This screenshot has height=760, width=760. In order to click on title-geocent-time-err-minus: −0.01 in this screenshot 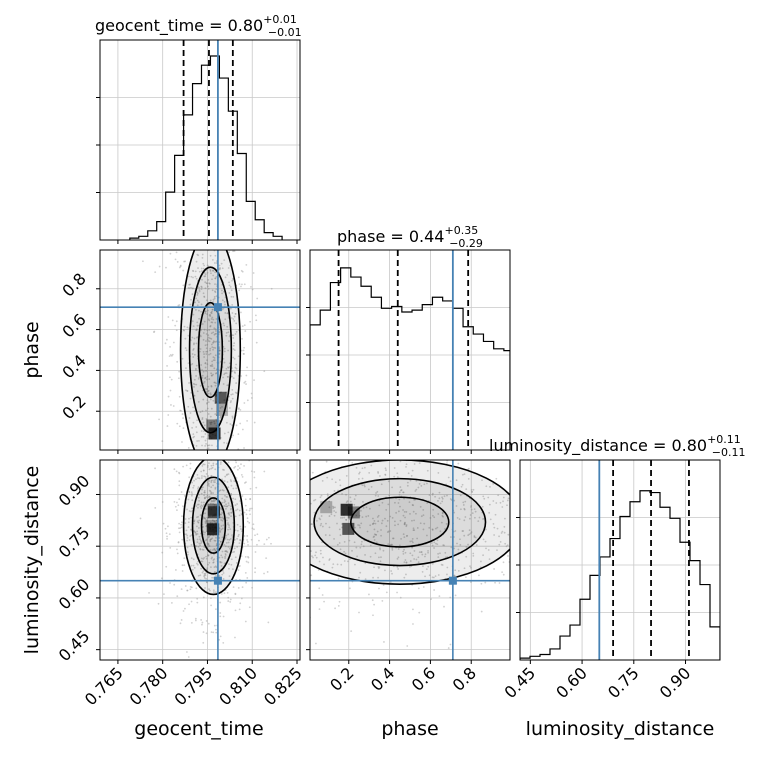, I will do `click(285, 32)`.